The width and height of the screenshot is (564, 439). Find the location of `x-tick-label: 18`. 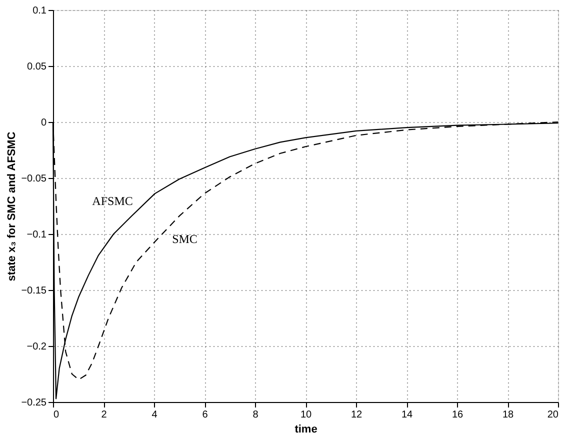

x-tick-label: 18 is located at coordinates (508, 415).